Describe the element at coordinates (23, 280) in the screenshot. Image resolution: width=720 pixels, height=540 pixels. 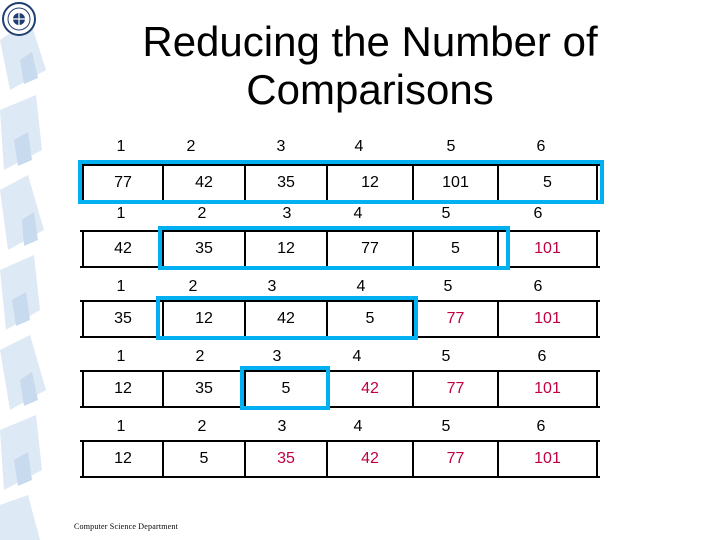
I see `background-pattern` at that location.